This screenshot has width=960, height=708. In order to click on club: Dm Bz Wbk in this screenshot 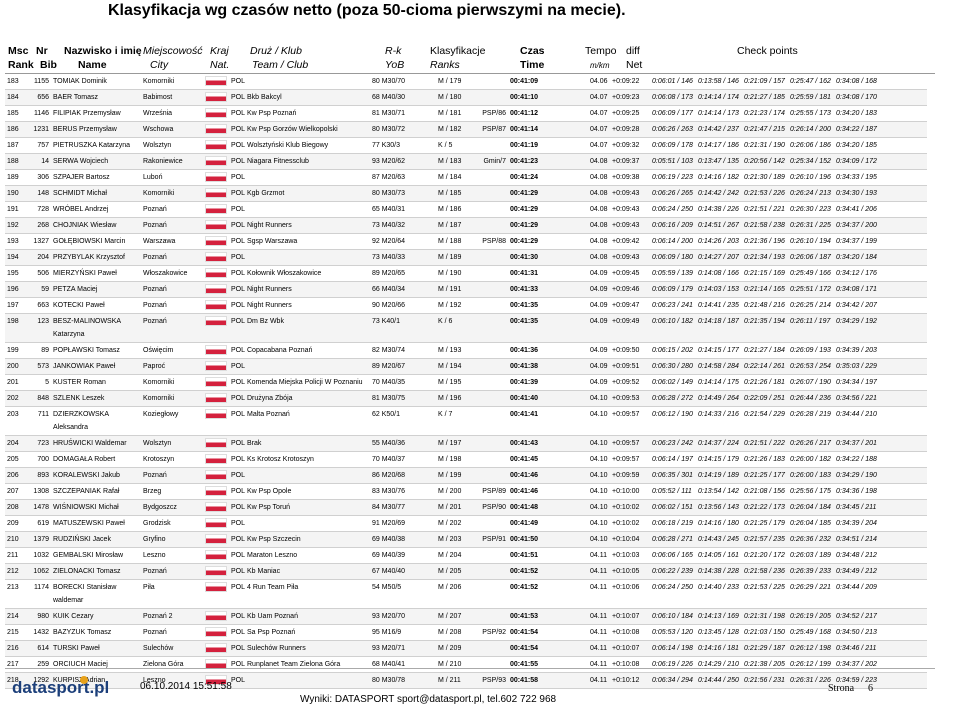, I will do `click(307, 328)`.